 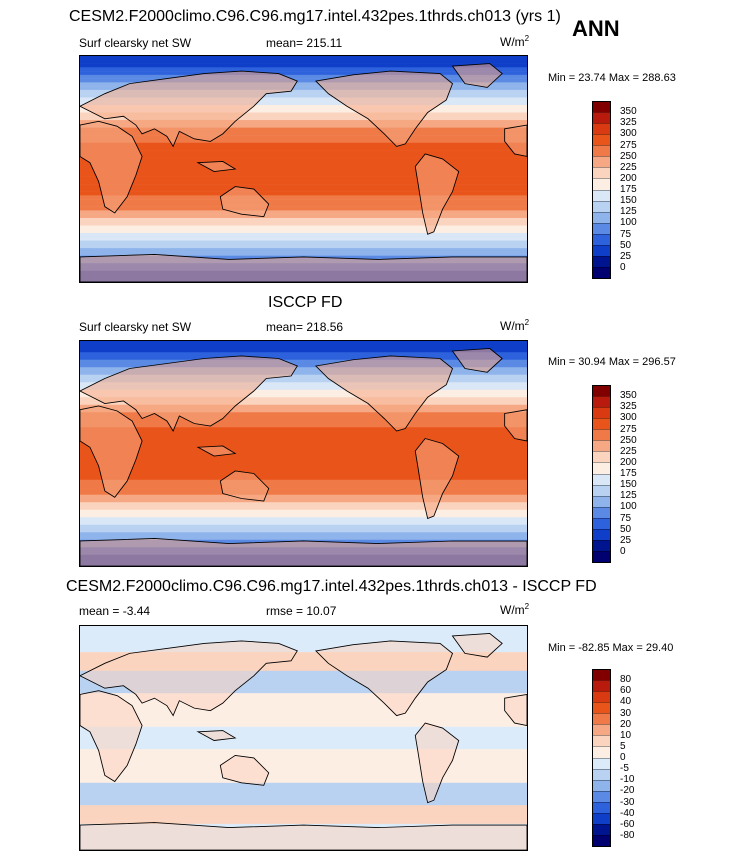 I want to click on colorbar-tick-label: 75, so click(x=626, y=234).